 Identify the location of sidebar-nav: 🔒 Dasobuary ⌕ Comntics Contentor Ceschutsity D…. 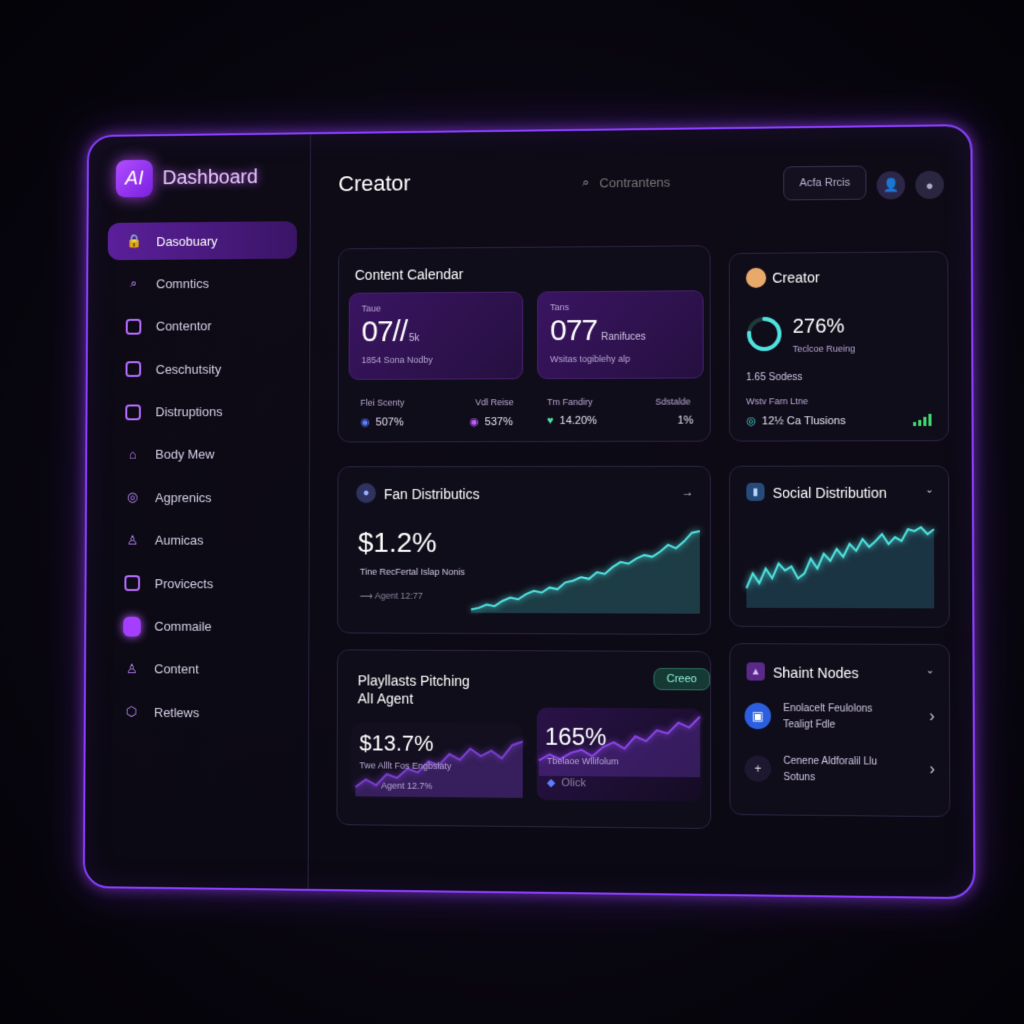
(201, 479).